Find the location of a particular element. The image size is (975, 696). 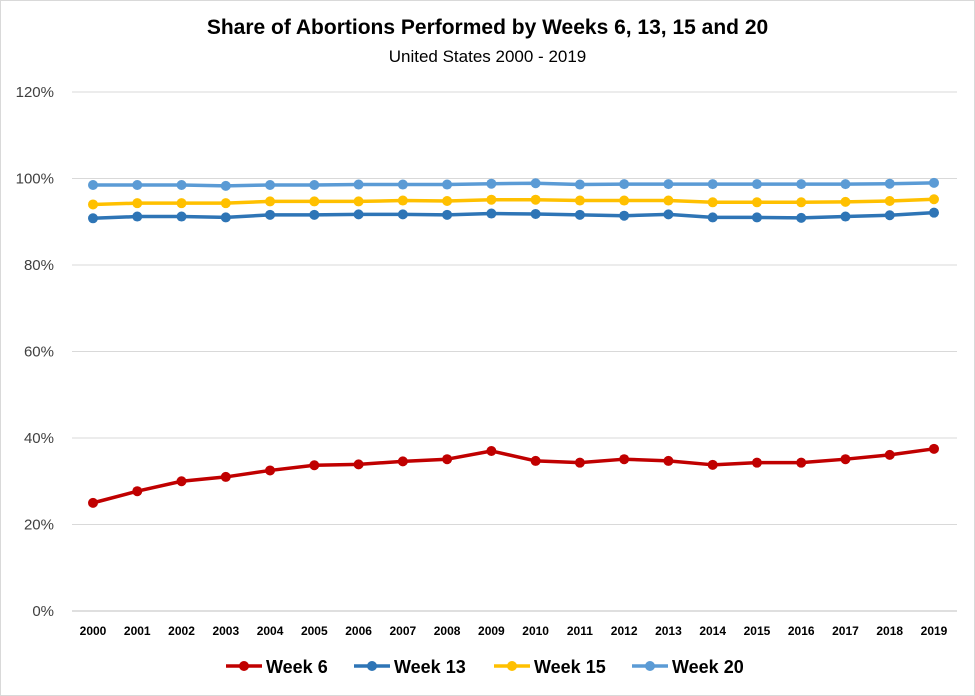

x-tick-label: 2011 is located at coordinates (580, 631).